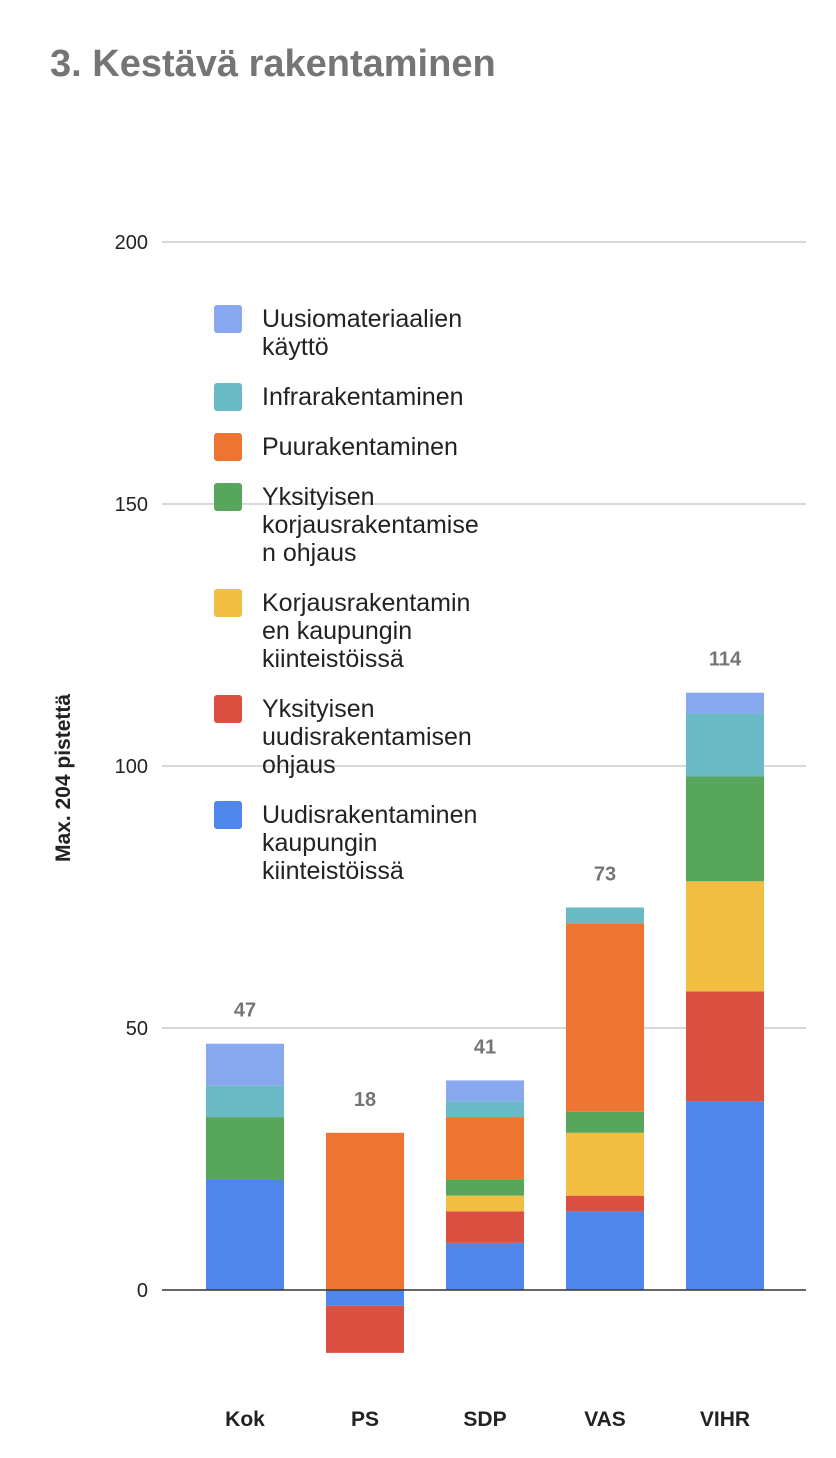 Image resolution: width=836 pixels, height=1458 pixels. I want to click on x-tick-label: Kok, so click(245, 1419).